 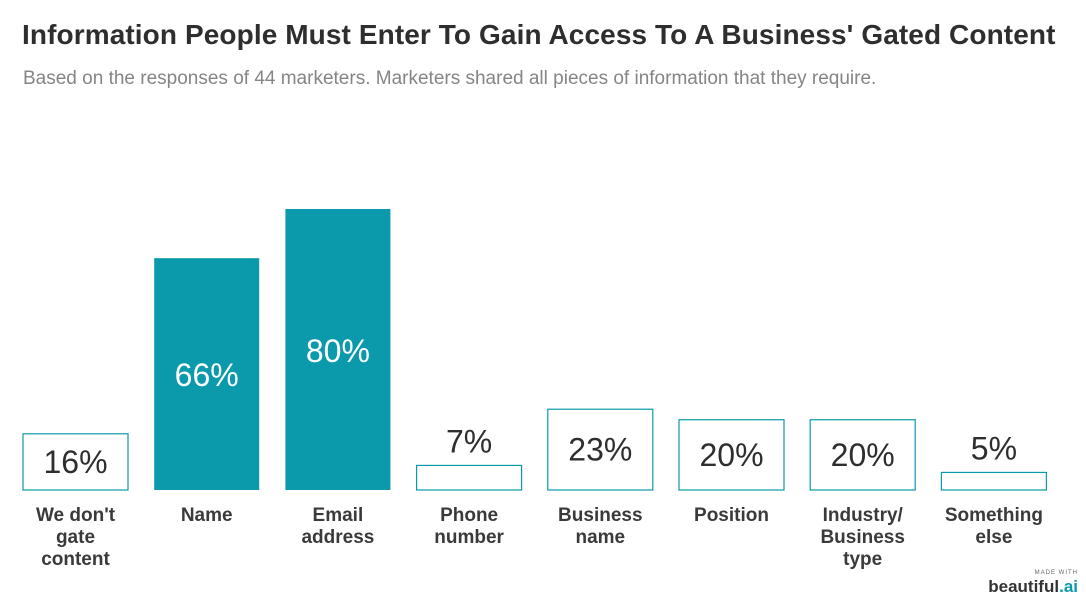 I want to click on value-label-7: 5%, so click(x=994, y=448).